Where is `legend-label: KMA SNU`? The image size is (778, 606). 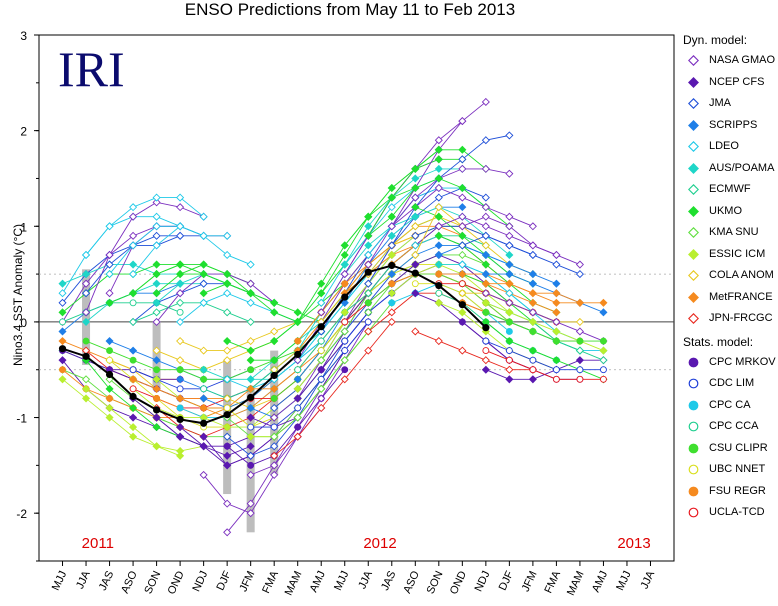 legend-label: KMA SNU is located at coordinates (734, 232).